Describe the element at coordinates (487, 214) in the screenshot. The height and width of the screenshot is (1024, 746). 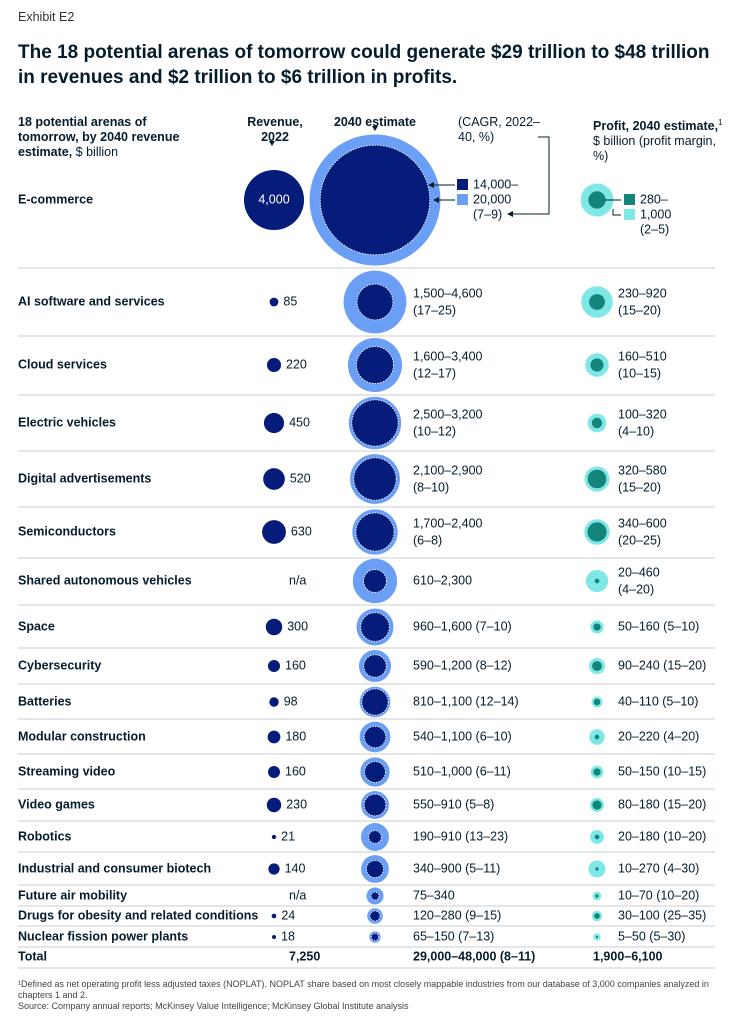
I see `legend-cagr-label: (7–9)` at that location.